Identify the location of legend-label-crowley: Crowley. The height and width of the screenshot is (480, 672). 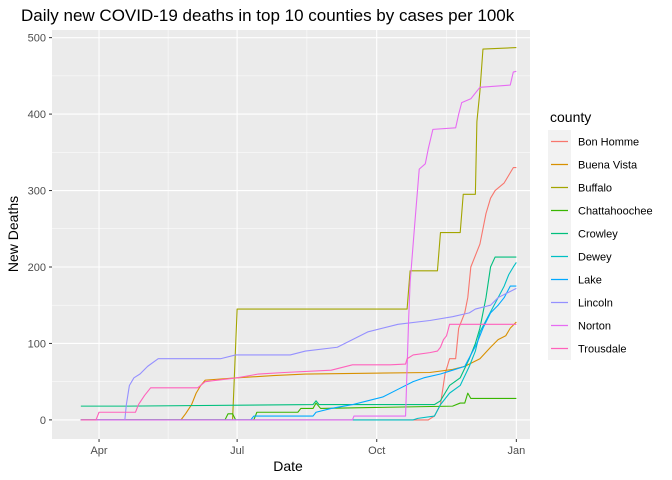
(598, 235).